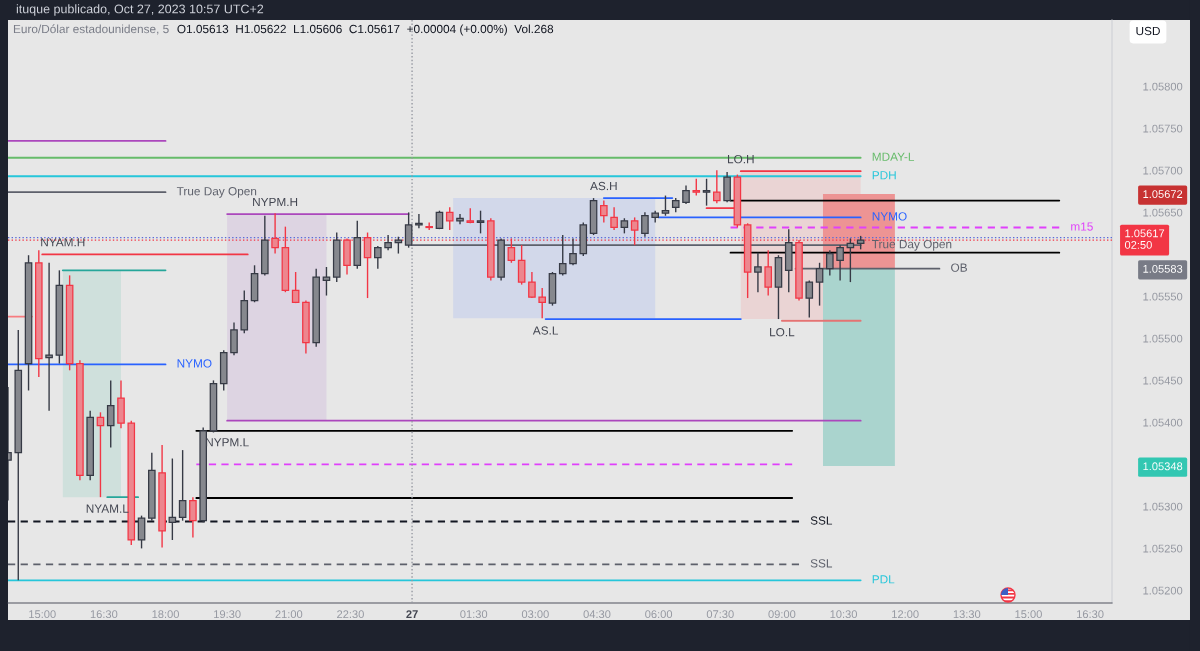  Describe the element at coordinates (1163, 86) in the screenshot. I see `y-tick-label: 1.05800` at that location.